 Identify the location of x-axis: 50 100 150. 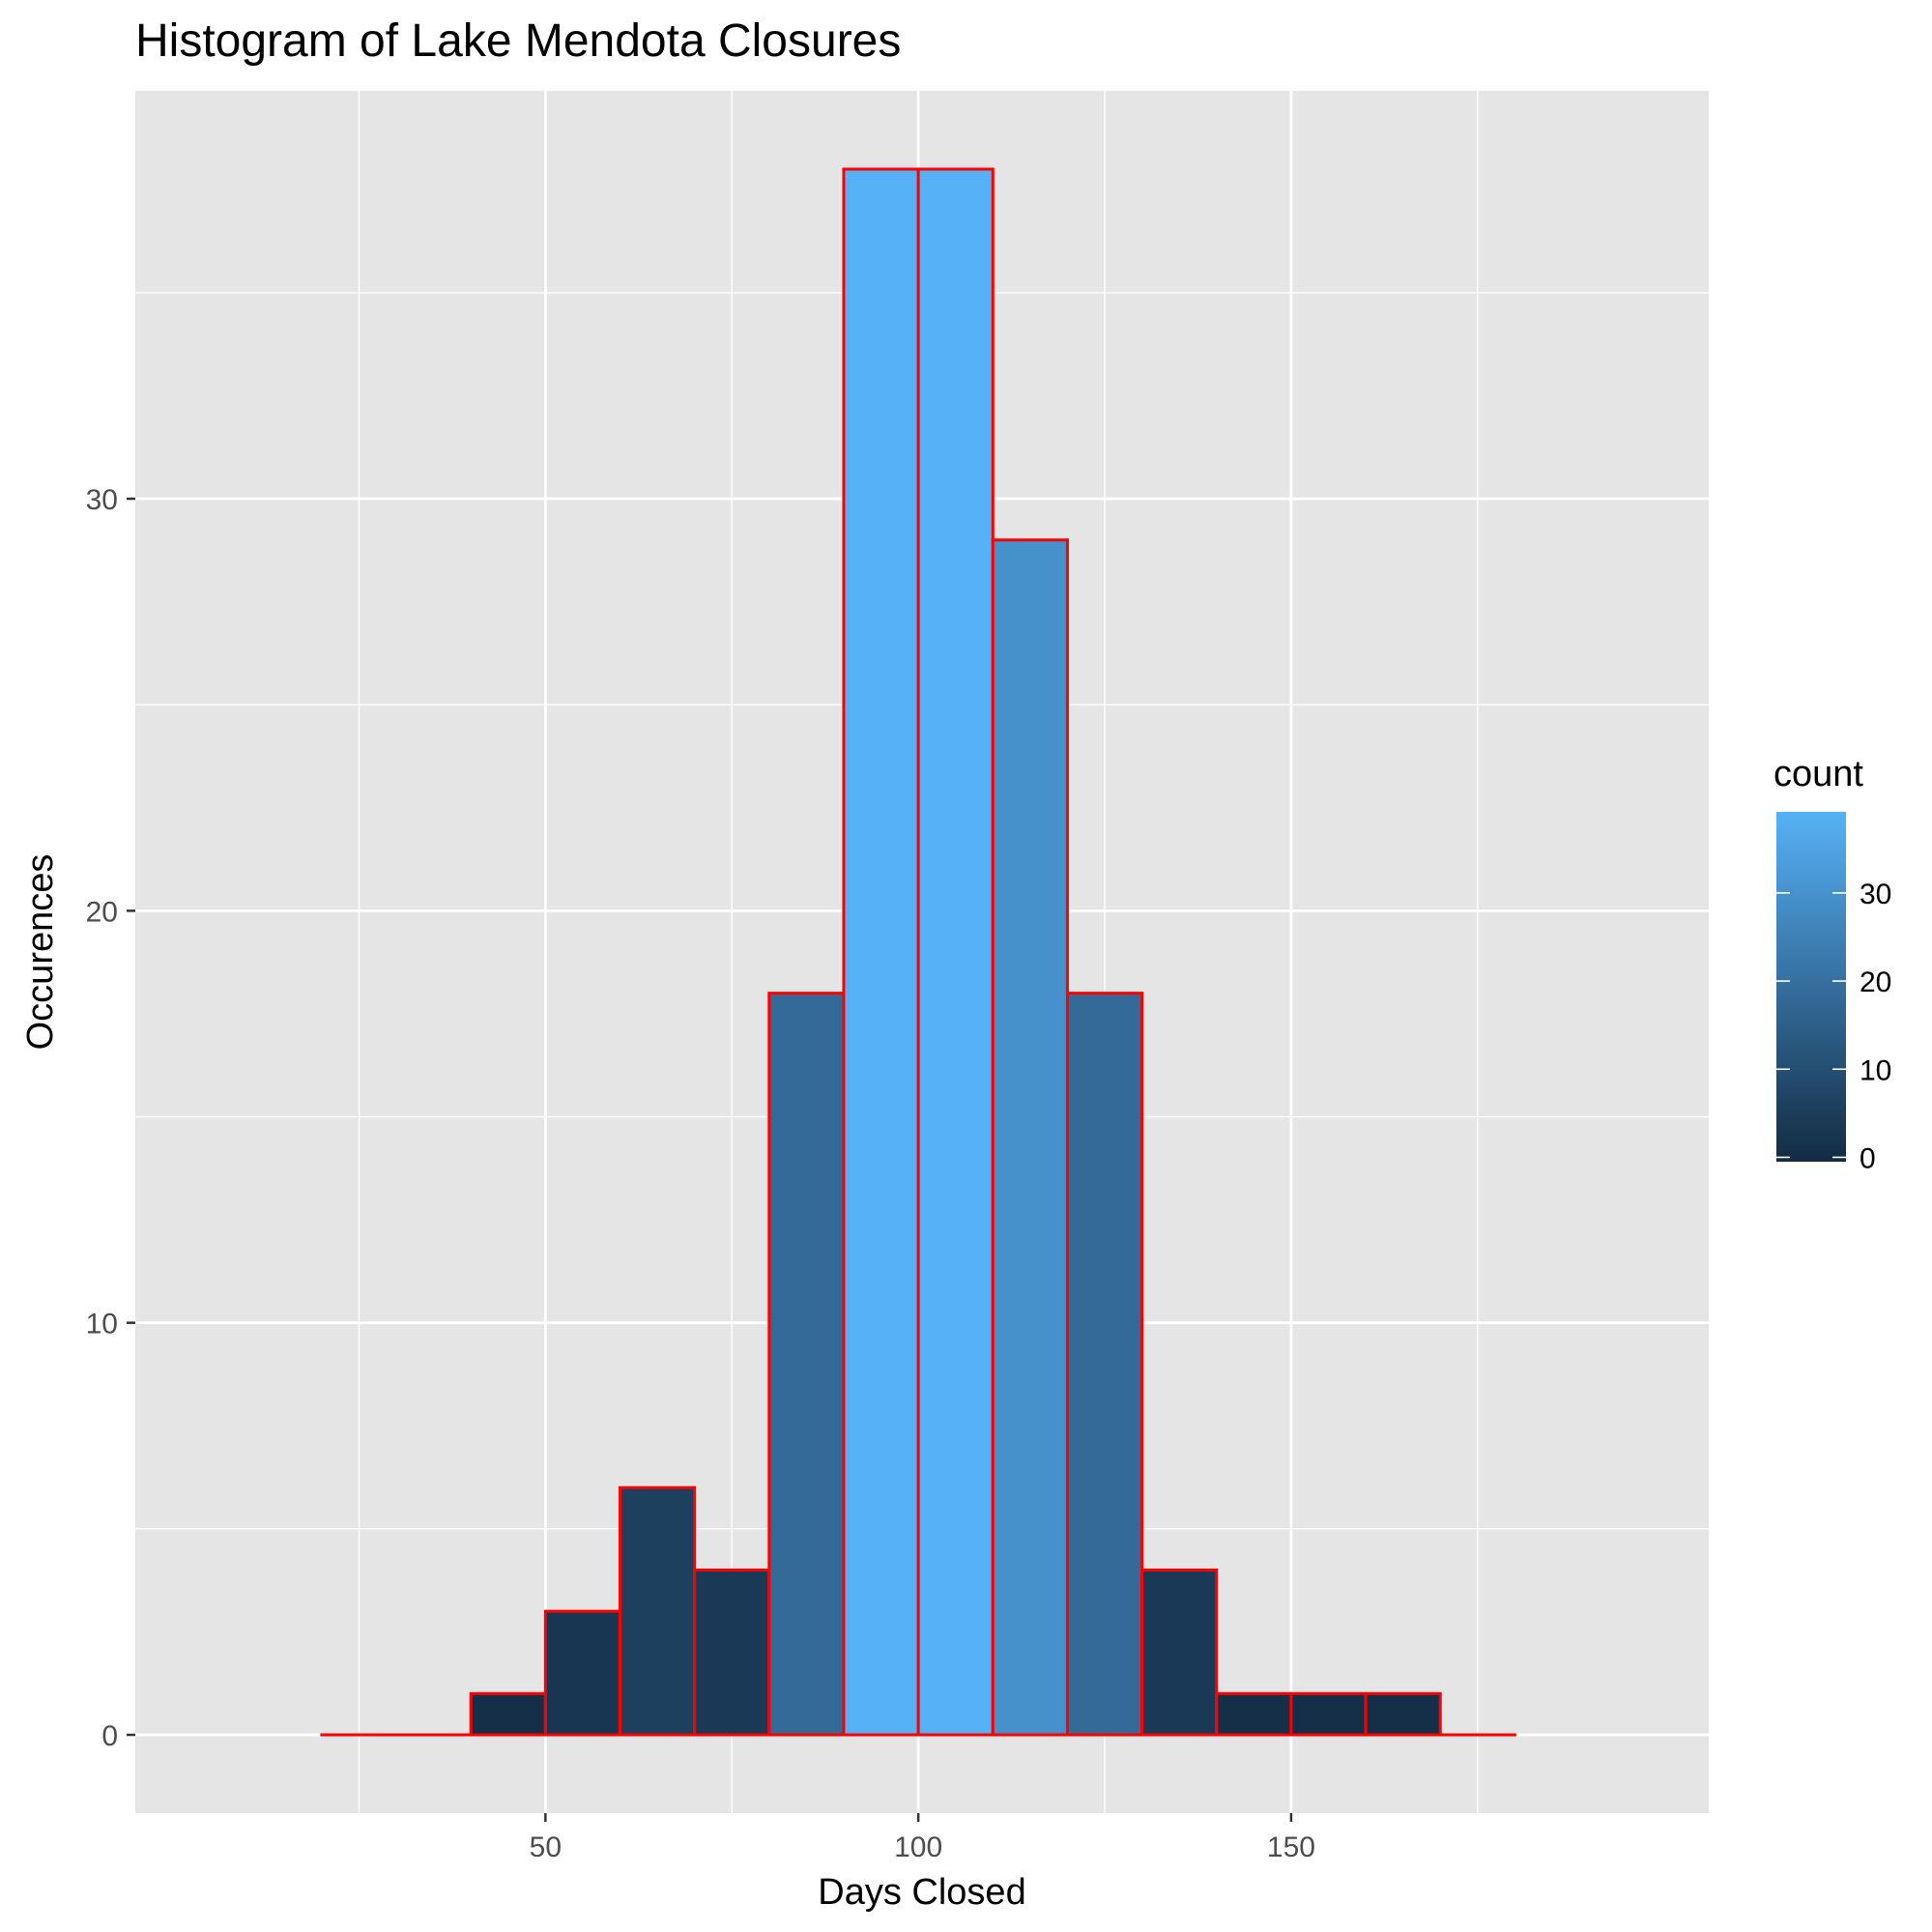
(922, 1838).